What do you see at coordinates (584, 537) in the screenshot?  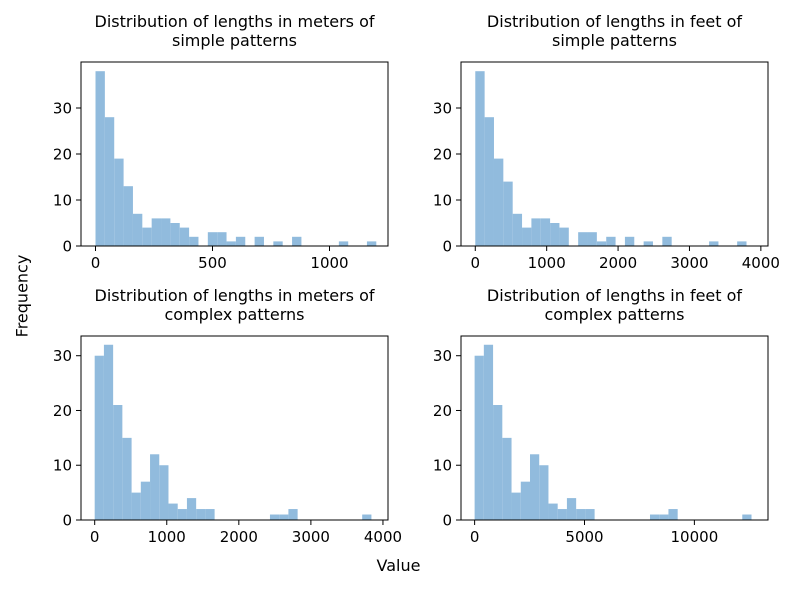 I see `x-tick-label: 5000` at bounding box center [584, 537].